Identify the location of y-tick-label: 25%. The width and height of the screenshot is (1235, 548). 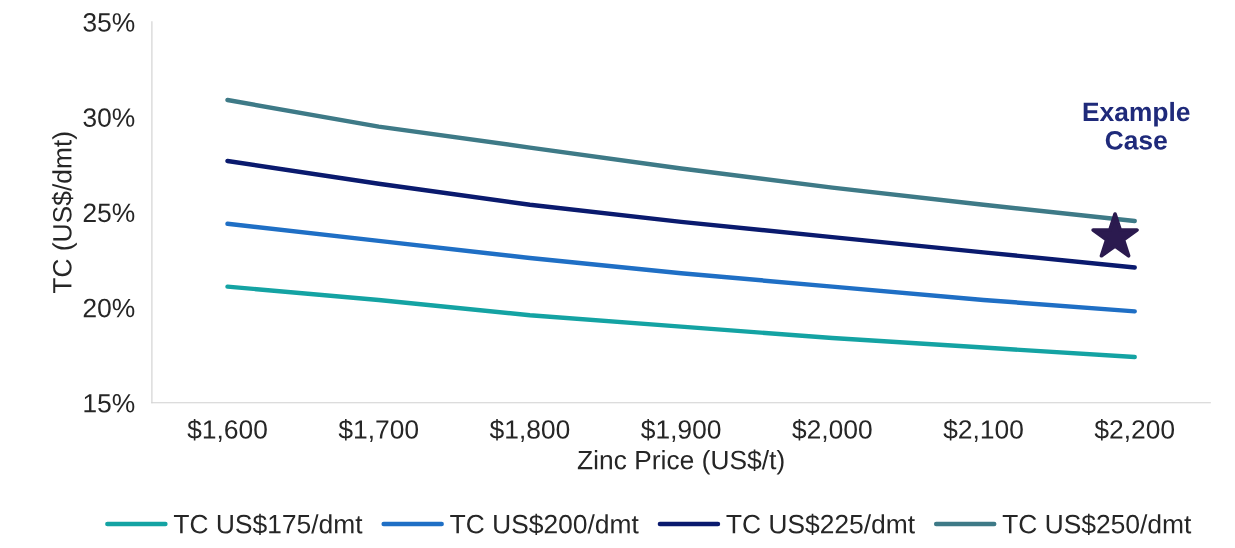
(109, 213).